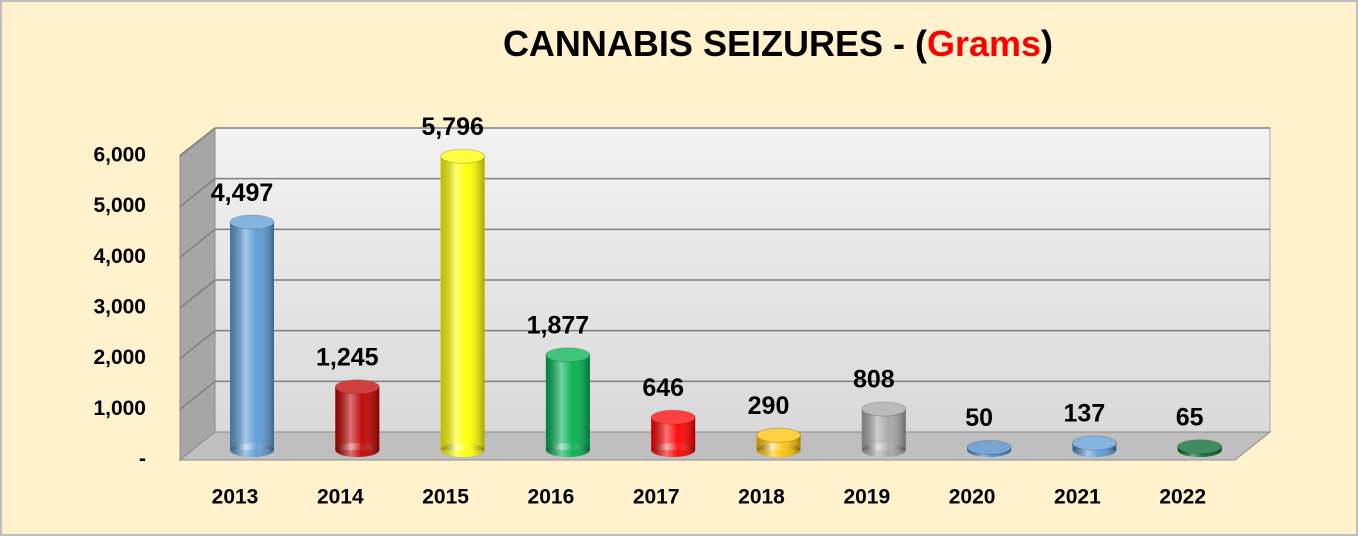 Image resolution: width=1358 pixels, height=536 pixels. Describe the element at coordinates (874, 380) in the screenshot. I see `value-label: 808` at that location.